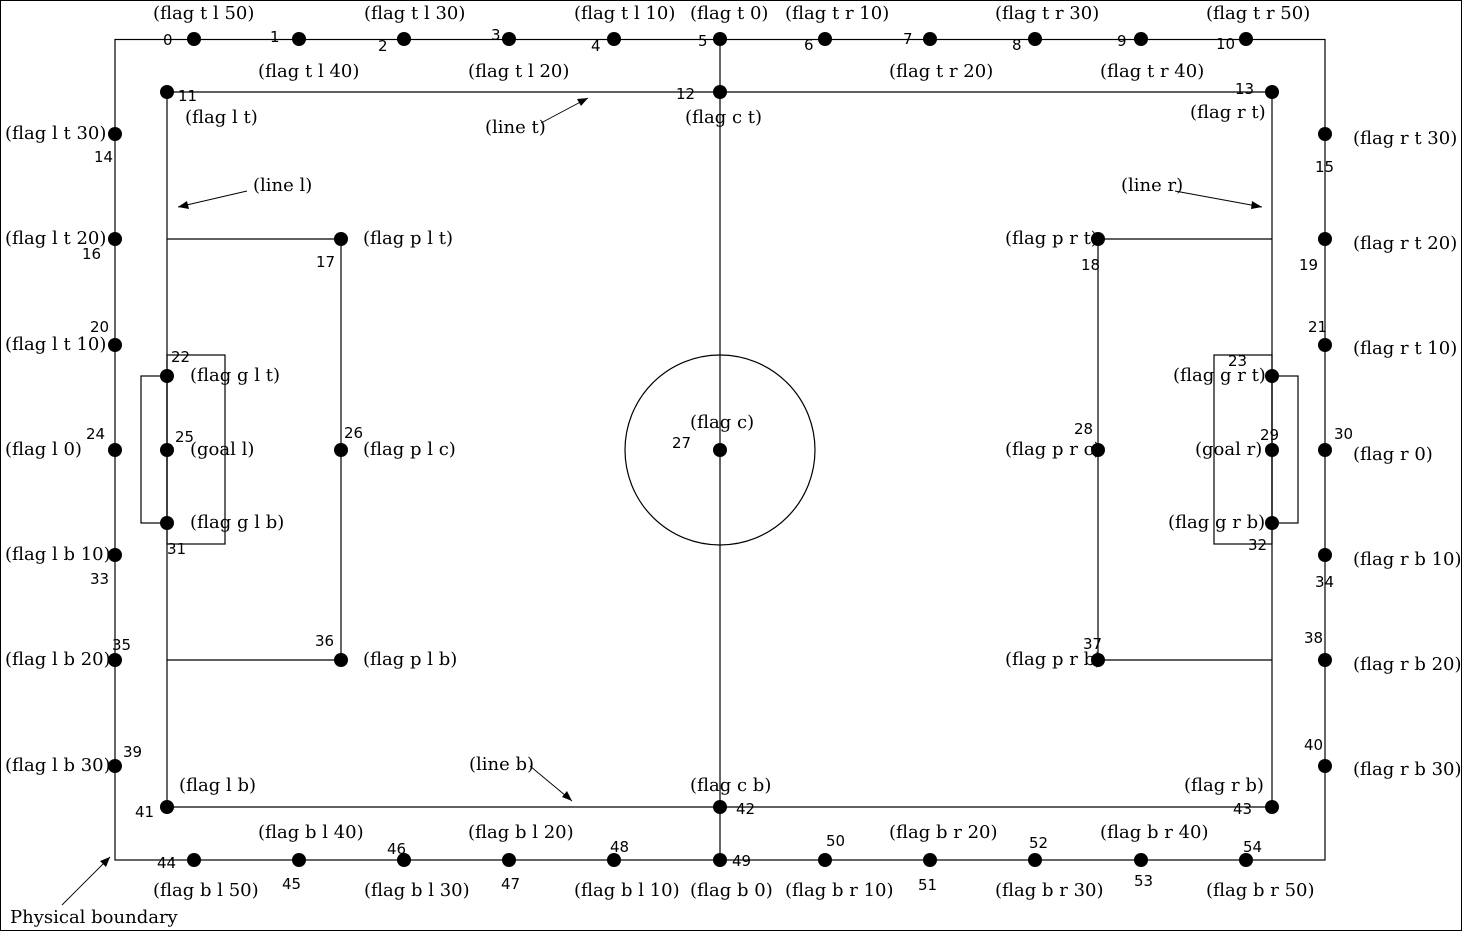 The width and height of the screenshot is (1462, 931). What do you see at coordinates (521, 857) in the screenshot?
I see `flag-47: 47 (flag b l 20)` at bounding box center [521, 857].